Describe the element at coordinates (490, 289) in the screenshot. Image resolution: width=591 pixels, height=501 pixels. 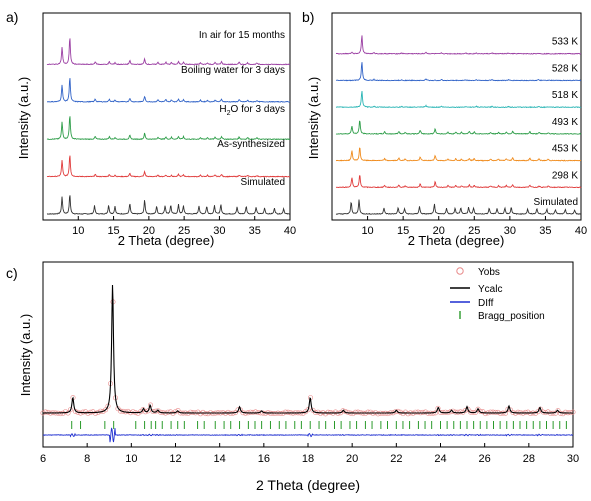
I see `legend-ycalc-label: Ycalc` at that location.